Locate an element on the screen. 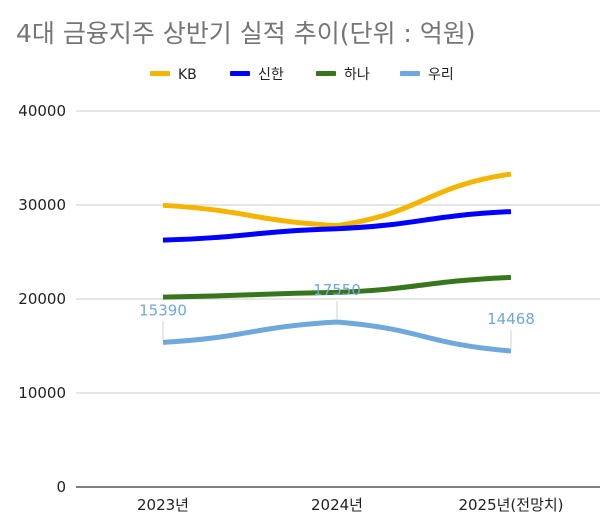 Image resolution: width=614 pixels, height=532 pixels. data-label: 15390 is located at coordinates (163, 310).